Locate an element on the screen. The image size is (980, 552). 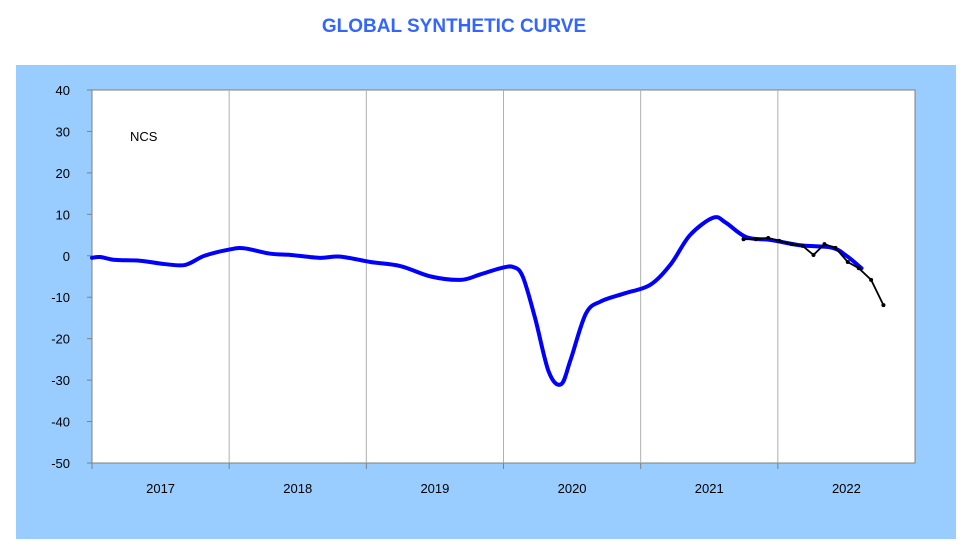
y-tick-label: 20 is located at coordinates (63, 173).